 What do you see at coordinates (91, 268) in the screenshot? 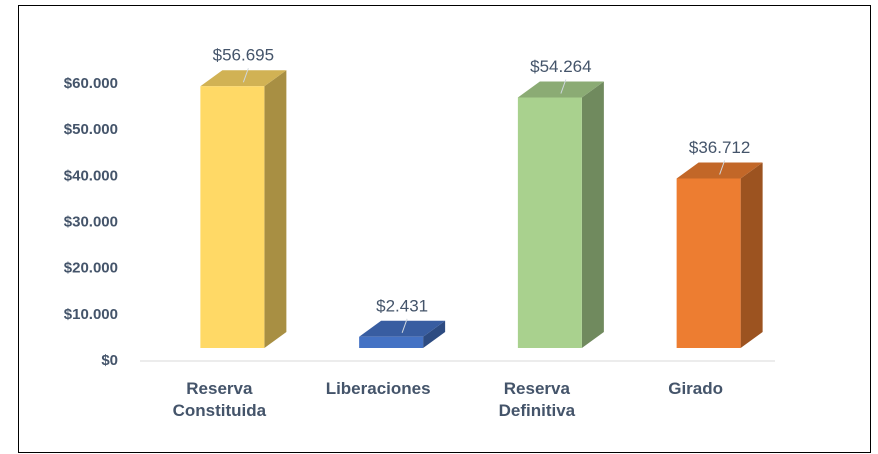
I see `y-tick-label: $20.000` at bounding box center [91, 268].